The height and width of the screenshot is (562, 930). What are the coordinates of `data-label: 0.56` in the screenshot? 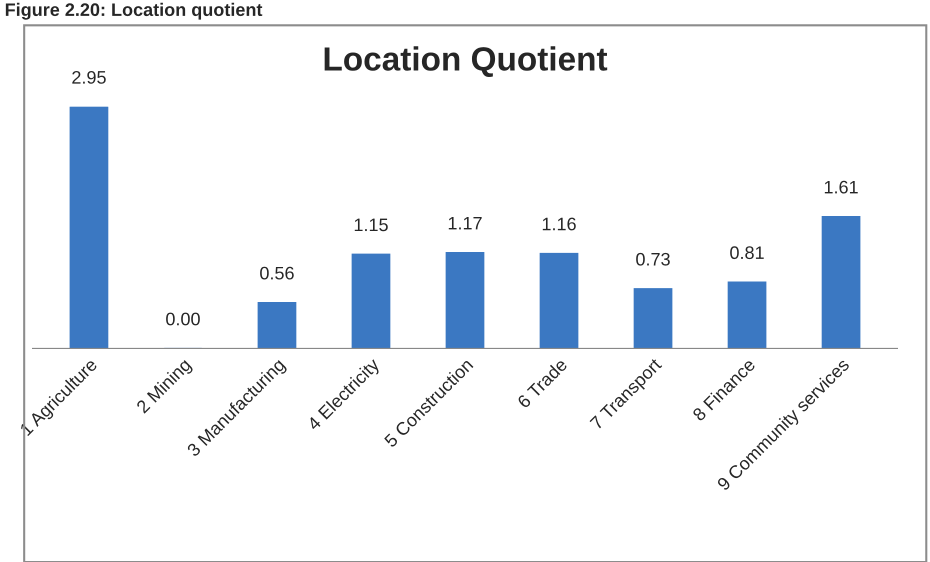 It's located at (277, 273).